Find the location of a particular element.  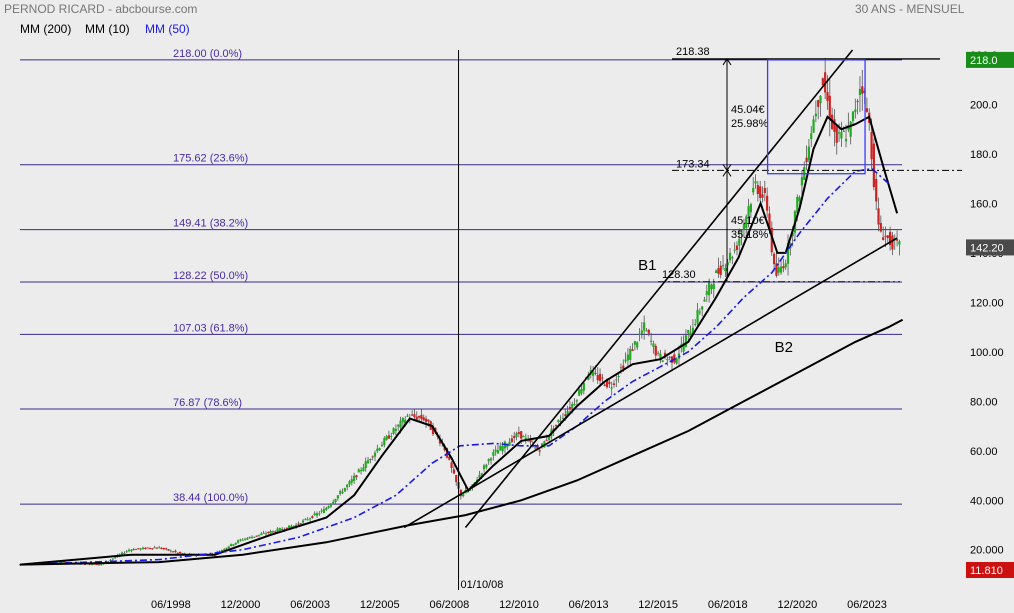

y-tick-8: 60.00 is located at coordinates (984, 452).